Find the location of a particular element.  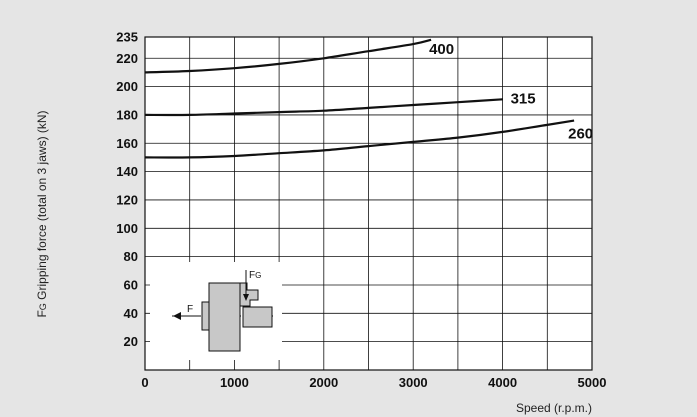

y-tick-label: 120 is located at coordinates (127, 199).